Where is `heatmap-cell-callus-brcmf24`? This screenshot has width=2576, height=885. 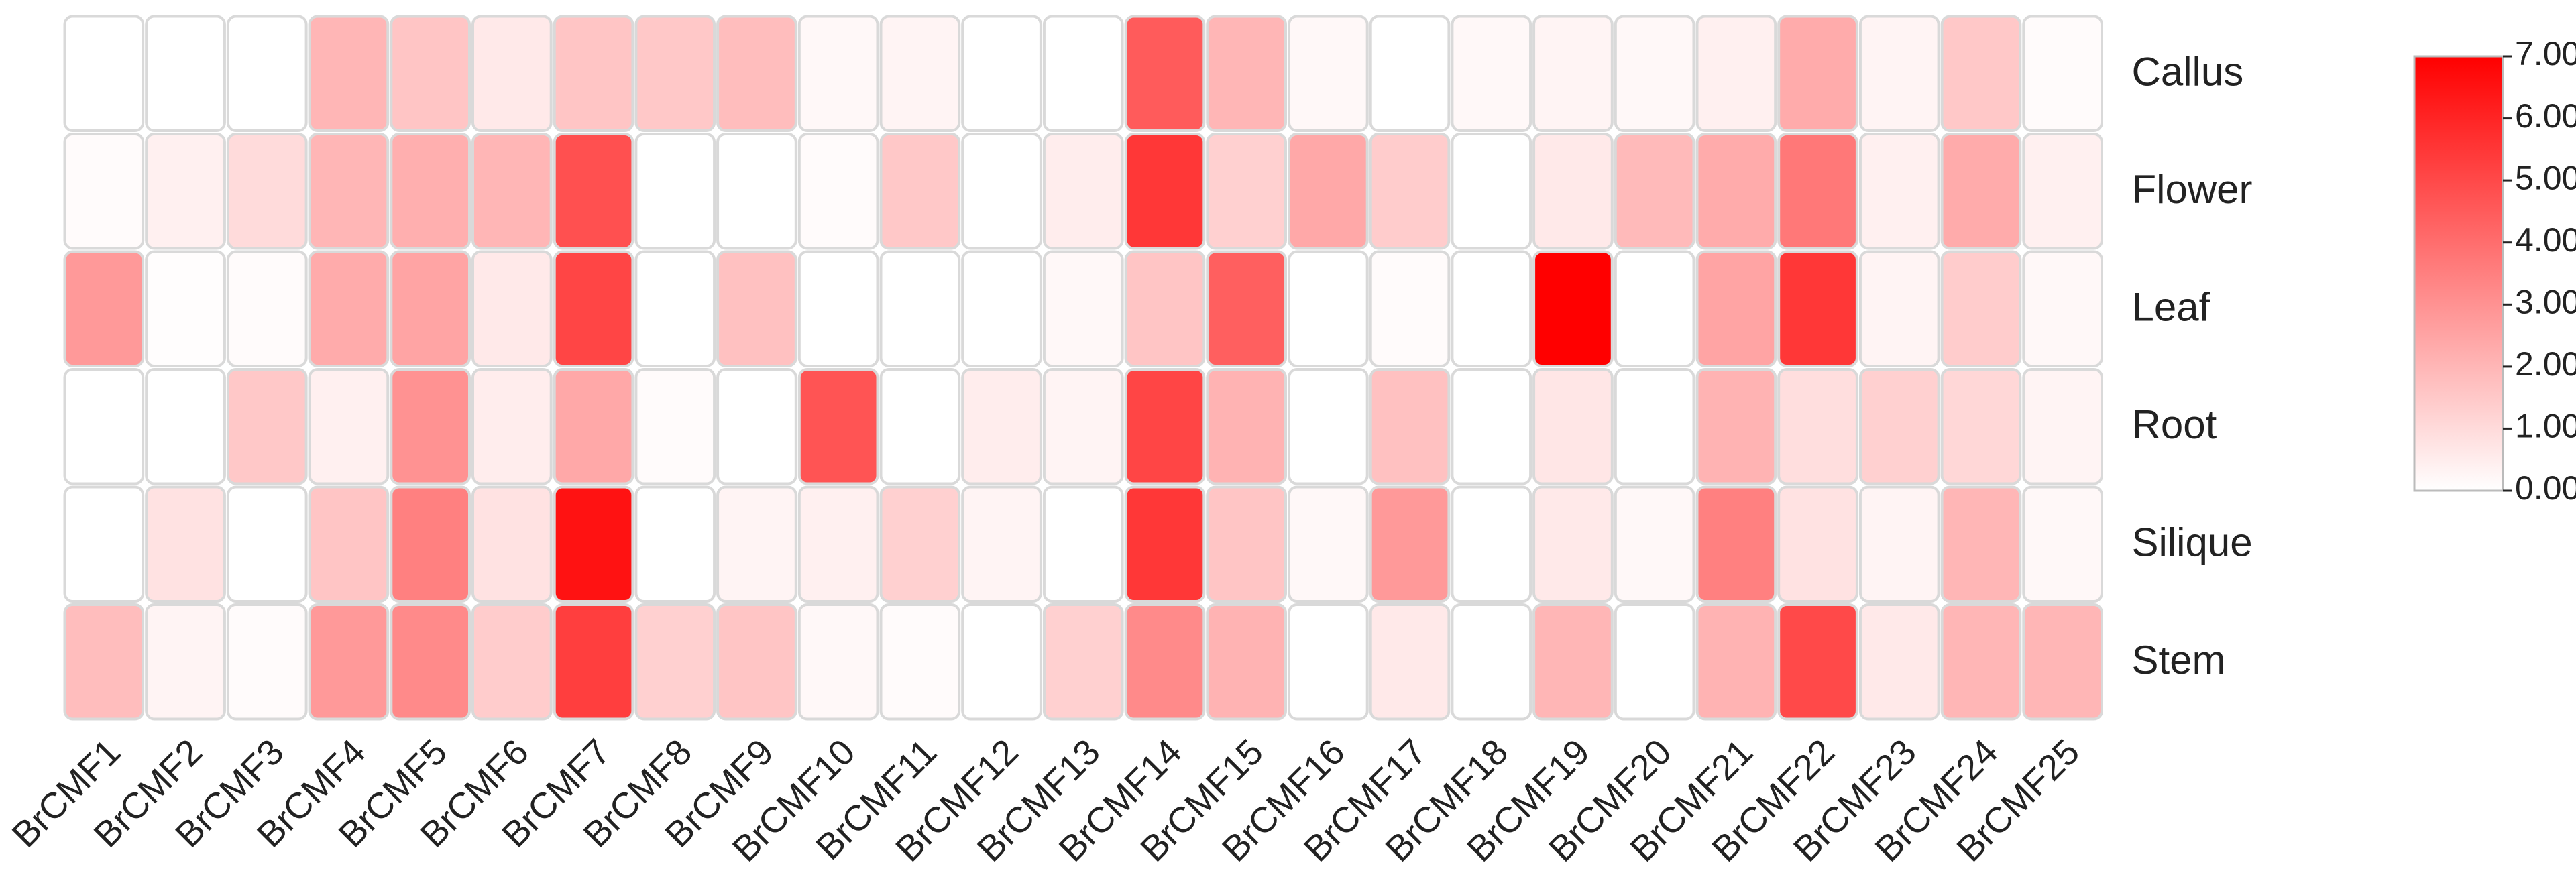
heatmap-cell-callus-brcmf24 is located at coordinates (1981, 73).